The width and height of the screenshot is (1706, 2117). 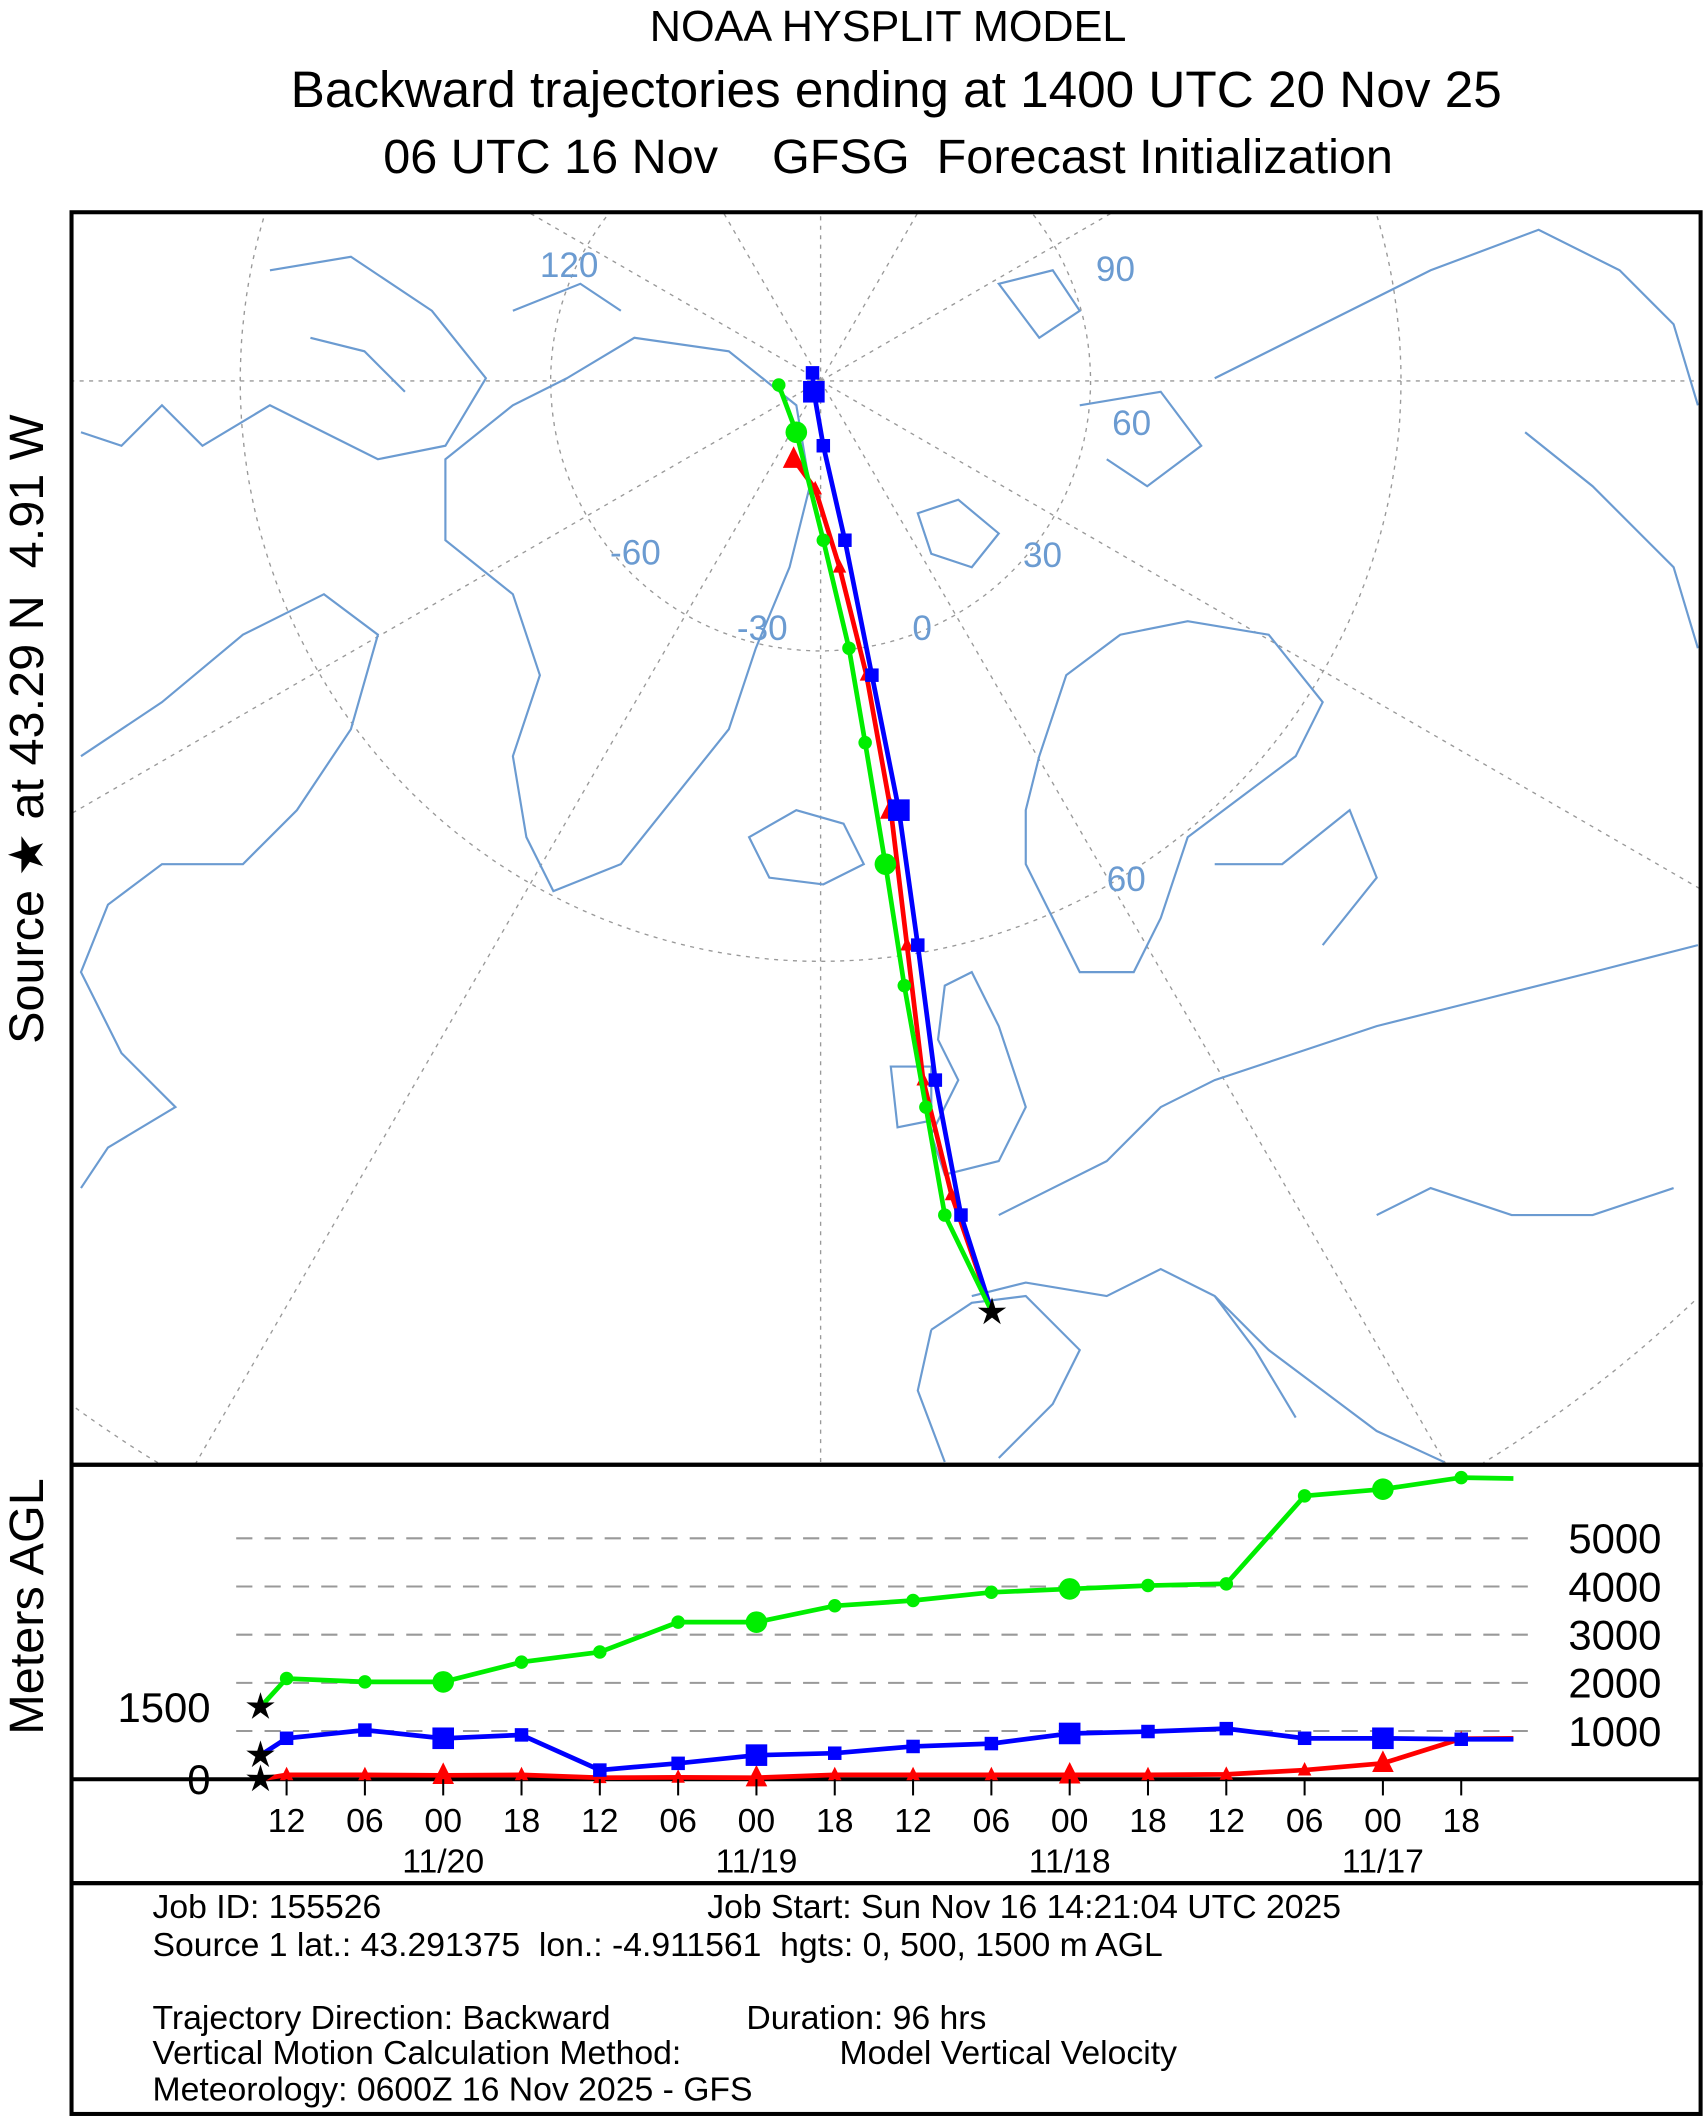 I want to click on x-date-label: 11/17, so click(x=1383, y=1861).